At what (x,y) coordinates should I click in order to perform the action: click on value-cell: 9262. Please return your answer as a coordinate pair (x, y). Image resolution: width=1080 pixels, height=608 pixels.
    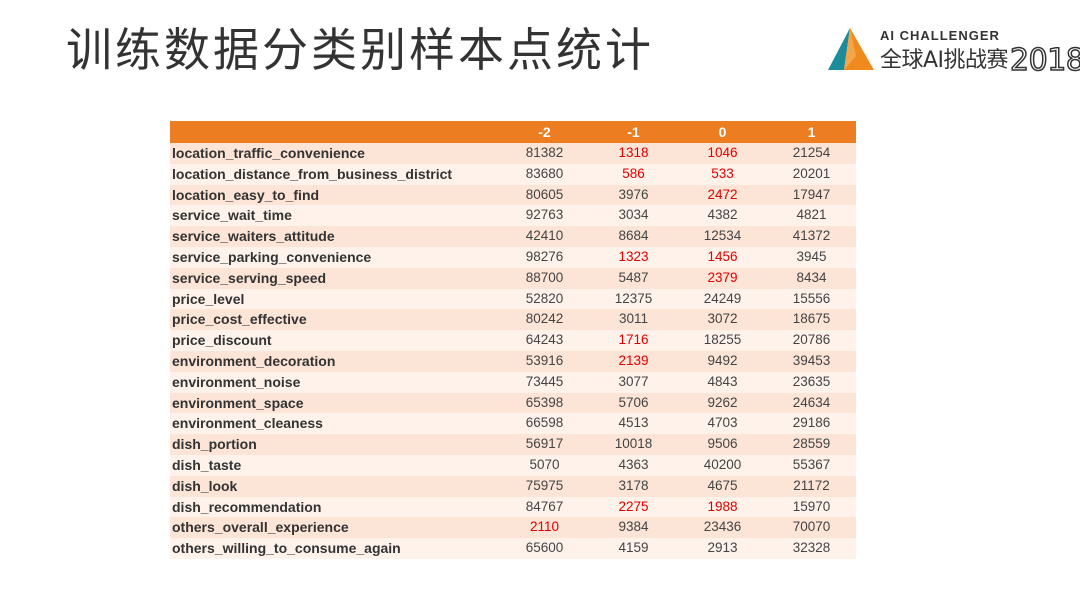
    Looking at the image, I should click on (722, 403).